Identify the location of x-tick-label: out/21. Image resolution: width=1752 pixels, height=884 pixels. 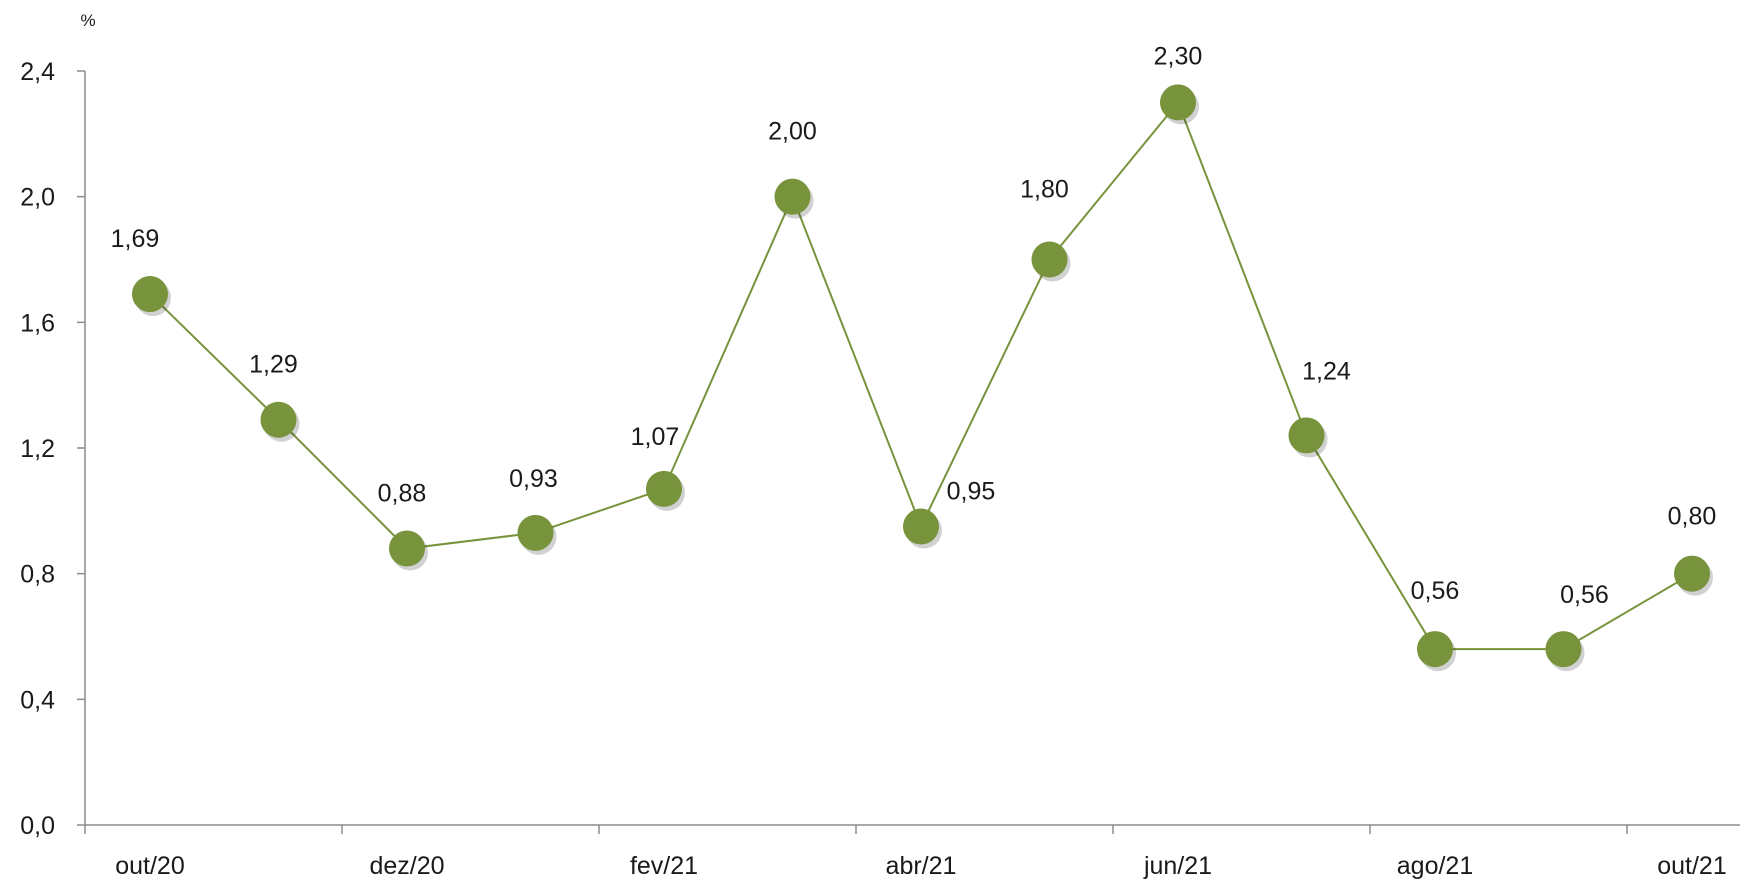
(1692, 866).